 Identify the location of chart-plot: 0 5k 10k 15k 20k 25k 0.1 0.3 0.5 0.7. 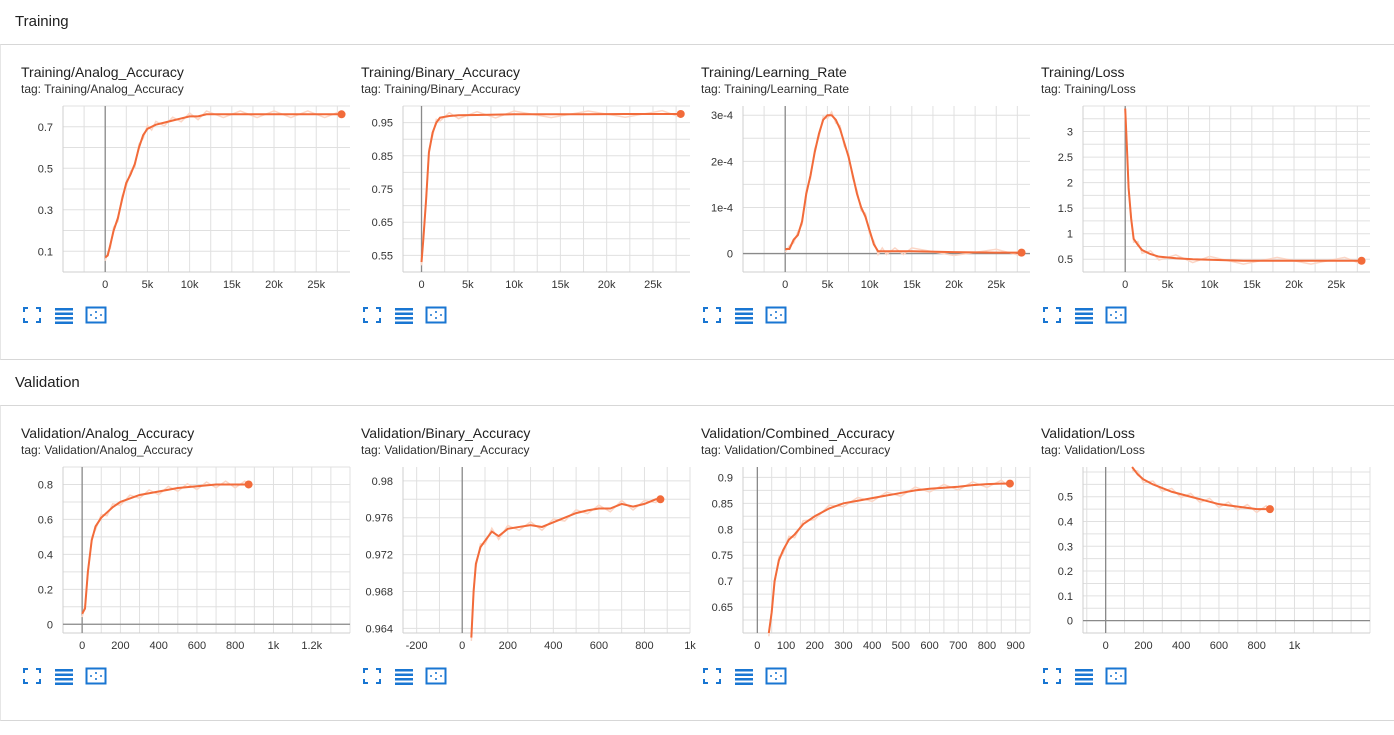
(185, 194).